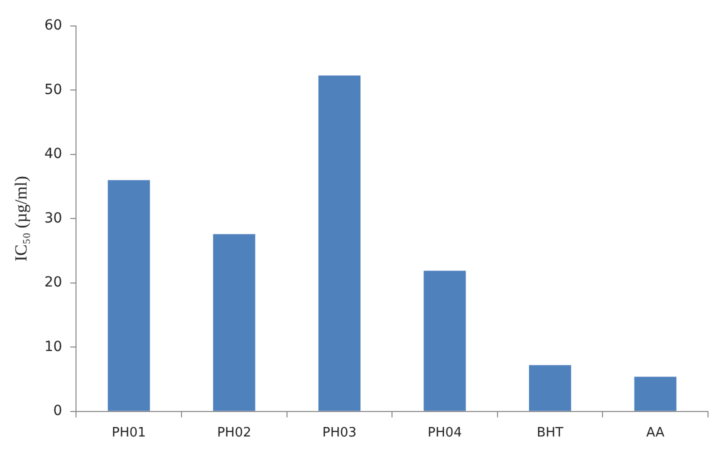 The image size is (726, 457). I want to click on y-tick-label: 60, so click(53, 26).